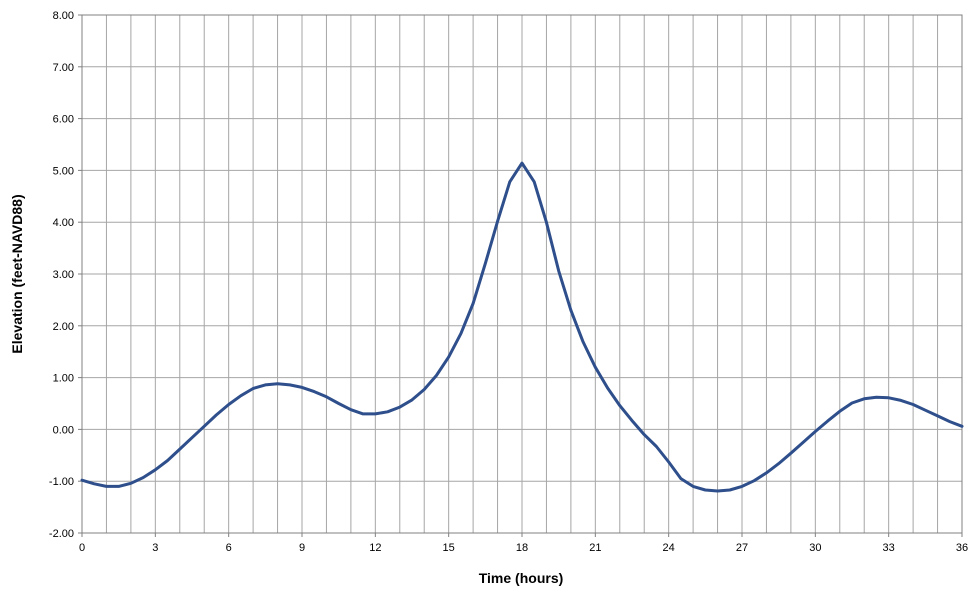  I want to click on x-tick-label: 21, so click(595, 548).